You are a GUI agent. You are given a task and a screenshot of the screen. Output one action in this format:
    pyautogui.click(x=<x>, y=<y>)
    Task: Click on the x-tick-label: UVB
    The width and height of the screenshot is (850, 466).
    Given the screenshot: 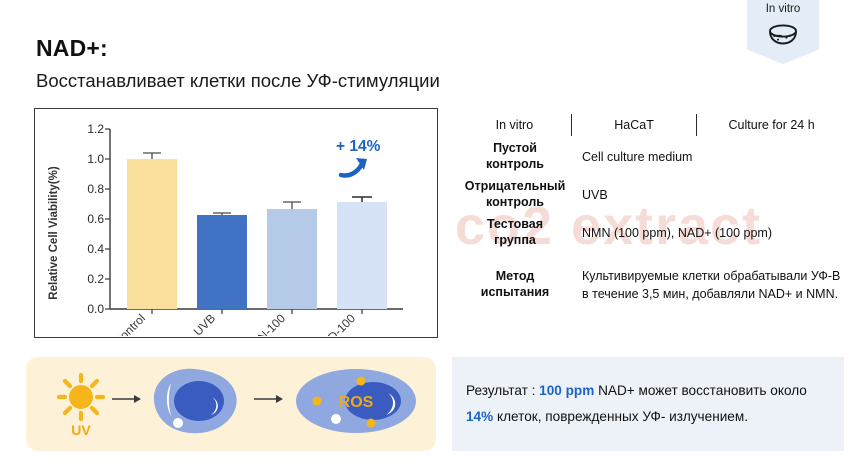 What is the action you would take?
    pyautogui.click(x=204, y=323)
    